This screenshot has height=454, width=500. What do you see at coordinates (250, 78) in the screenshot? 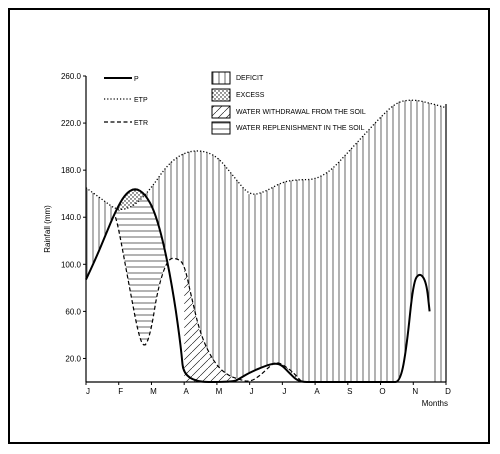
I see `legend-label-deficit: DEFICIT` at bounding box center [250, 78].